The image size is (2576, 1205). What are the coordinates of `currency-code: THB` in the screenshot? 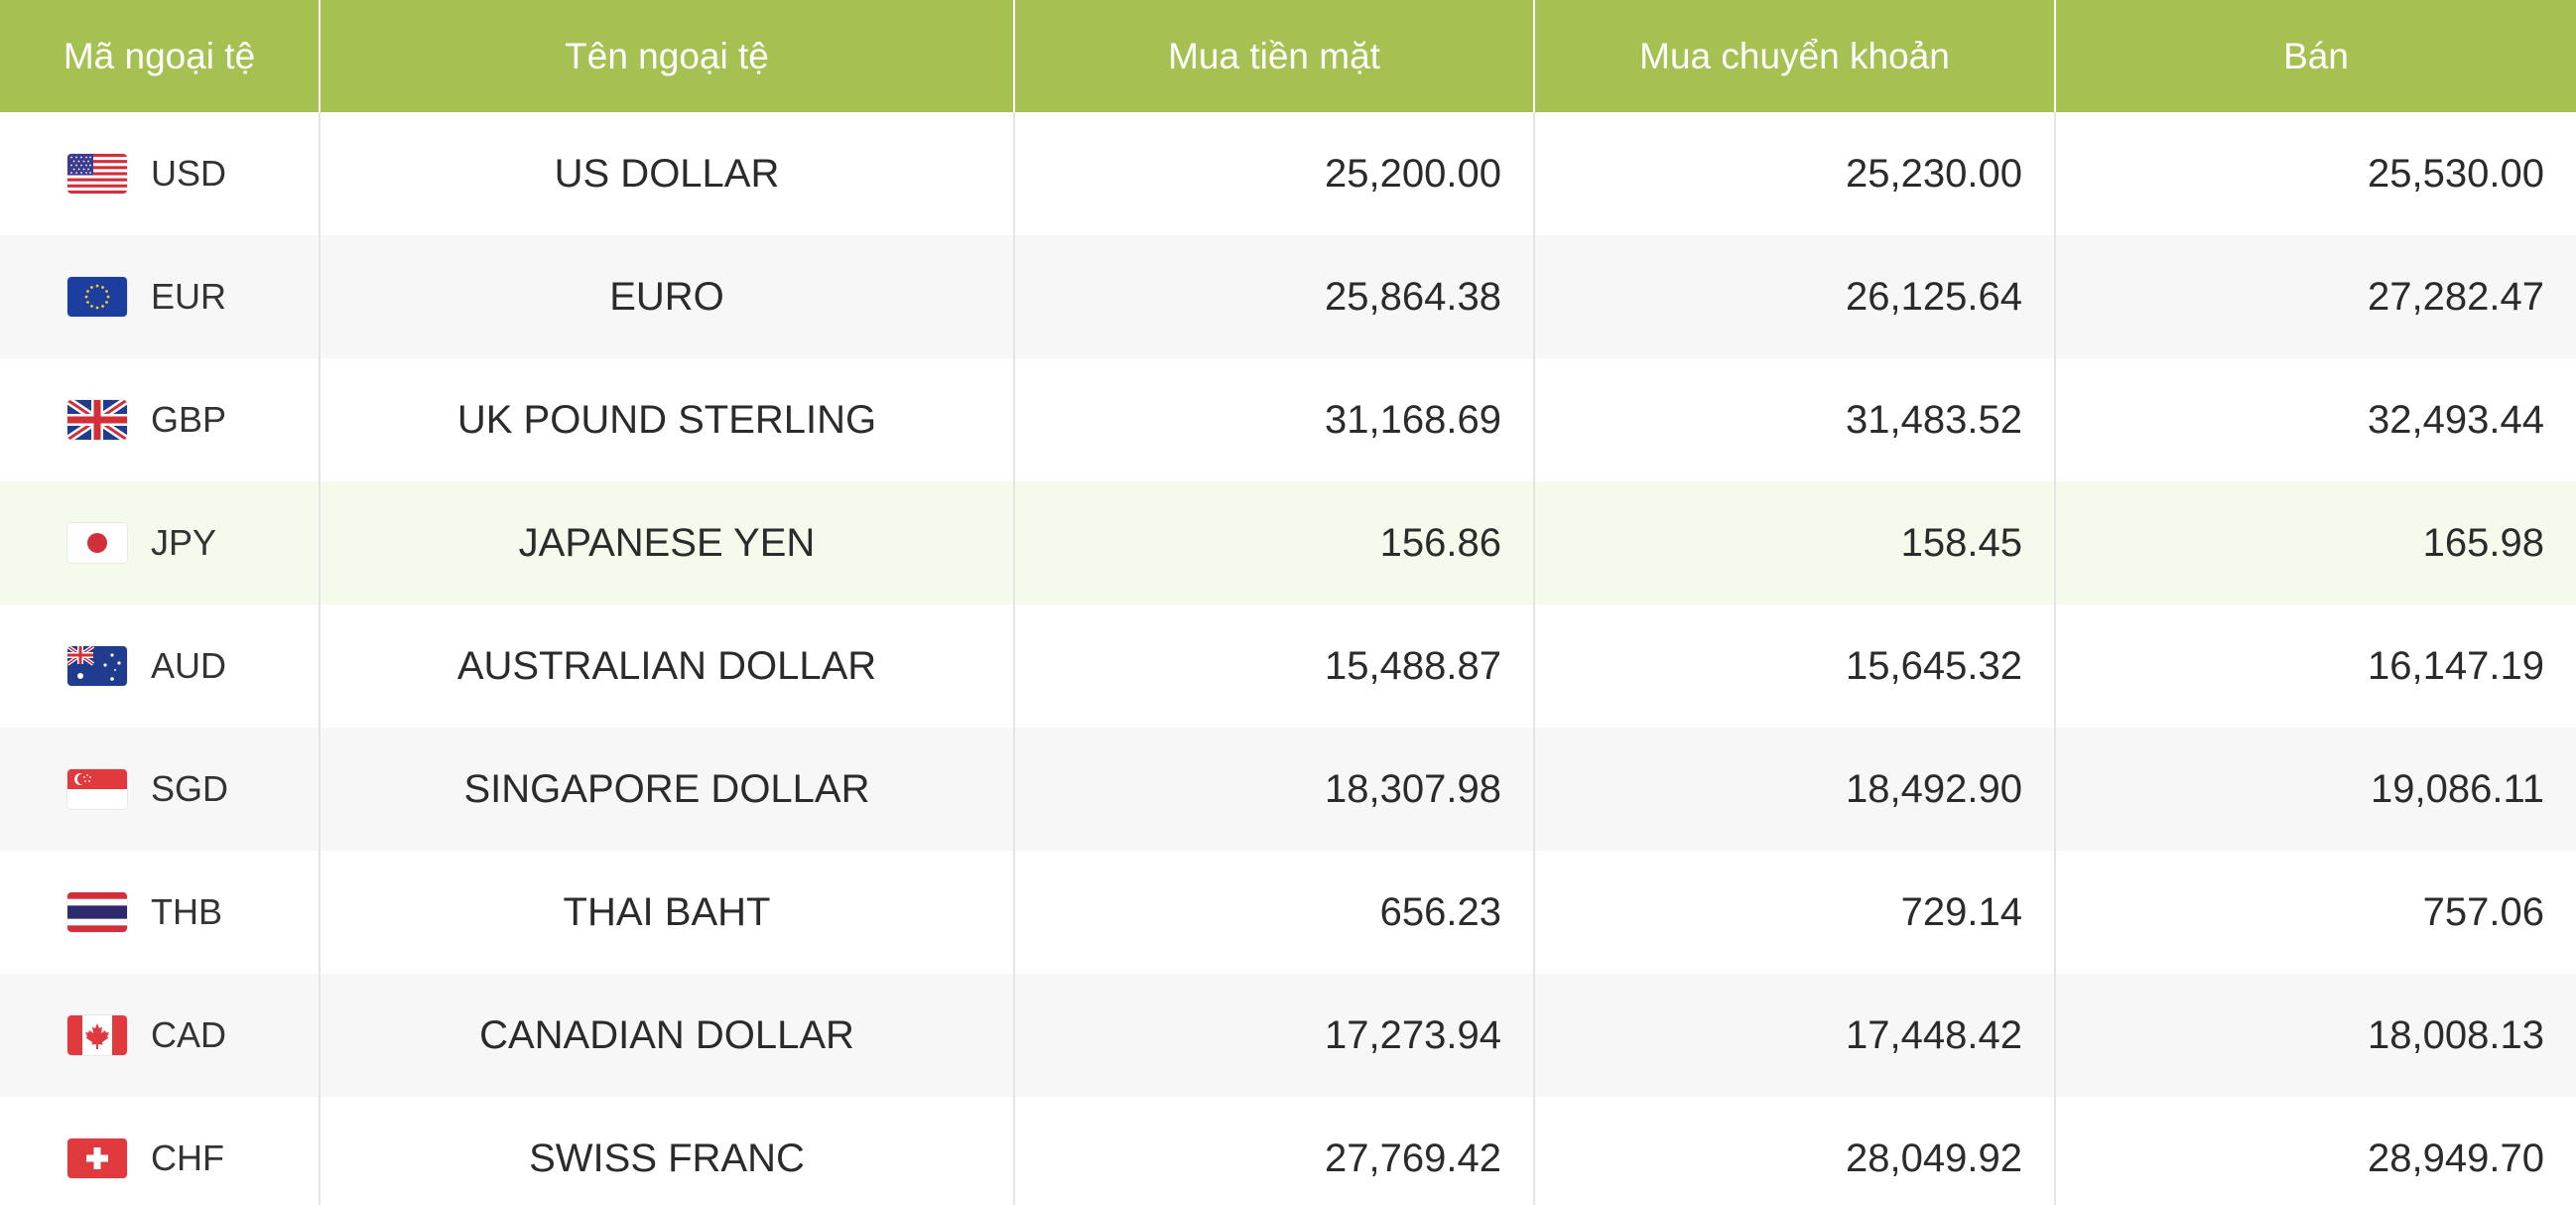 It's located at (187, 911).